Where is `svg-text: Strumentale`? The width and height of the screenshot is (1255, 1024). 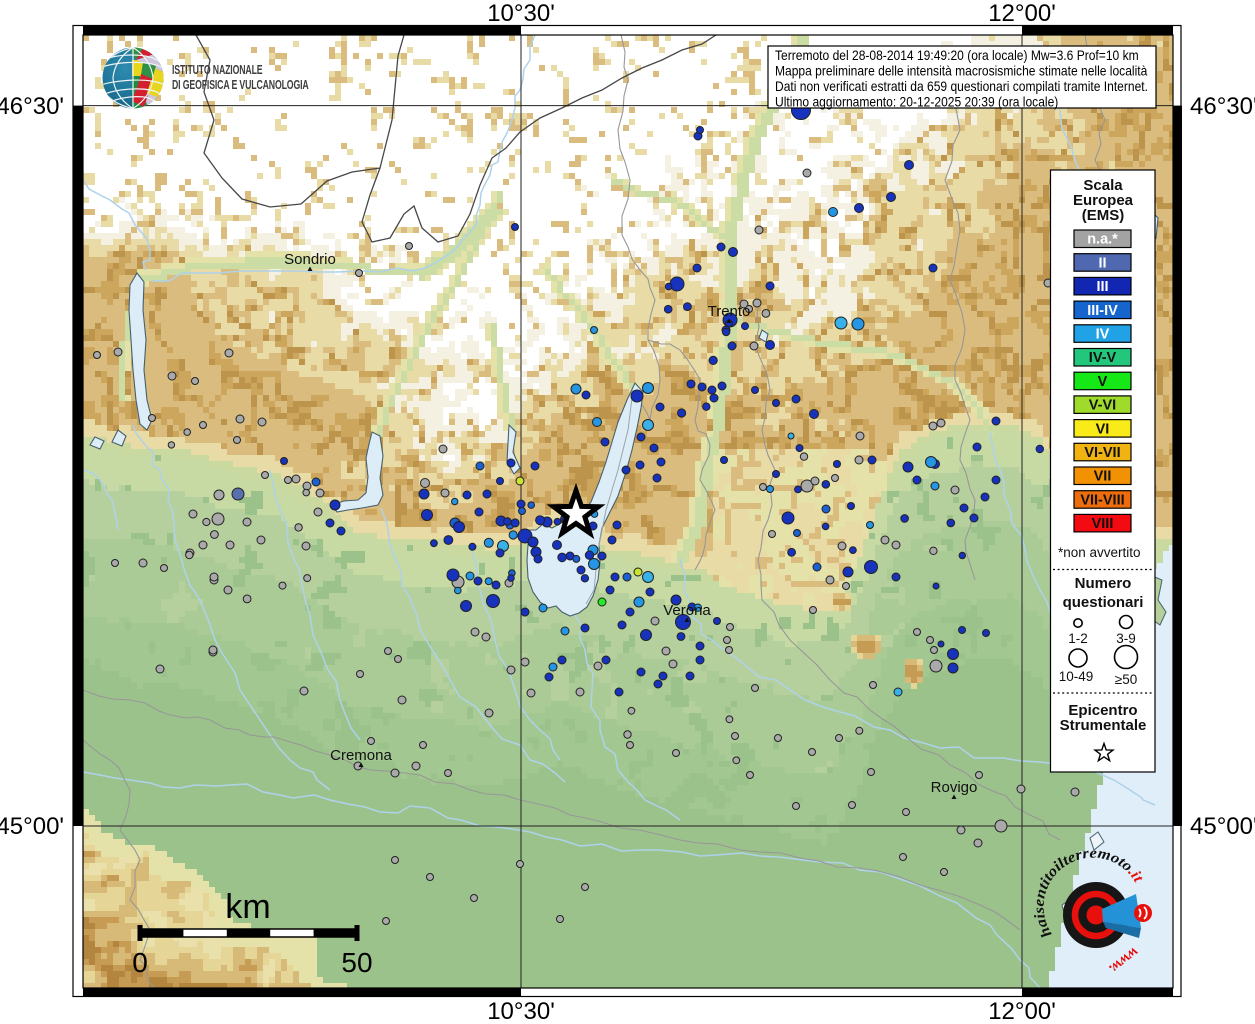 svg-text: Strumentale is located at coordinates (1103, 725).